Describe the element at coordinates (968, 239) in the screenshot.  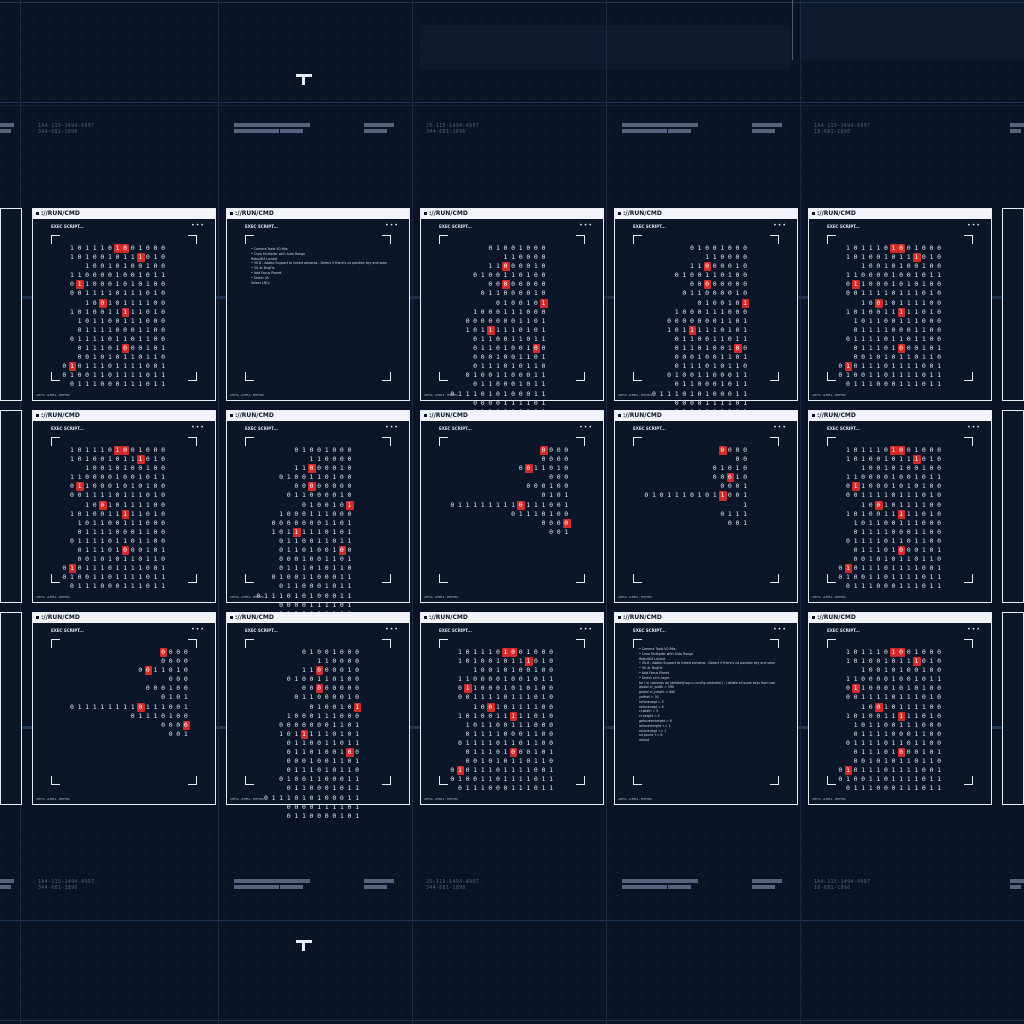
I see `frame-corner` at that location.